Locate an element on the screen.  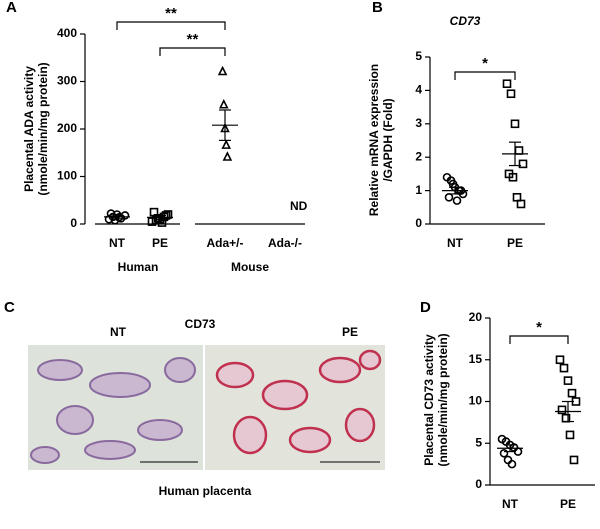
y-tick-label: 20 is located at coordinates (476, 317).